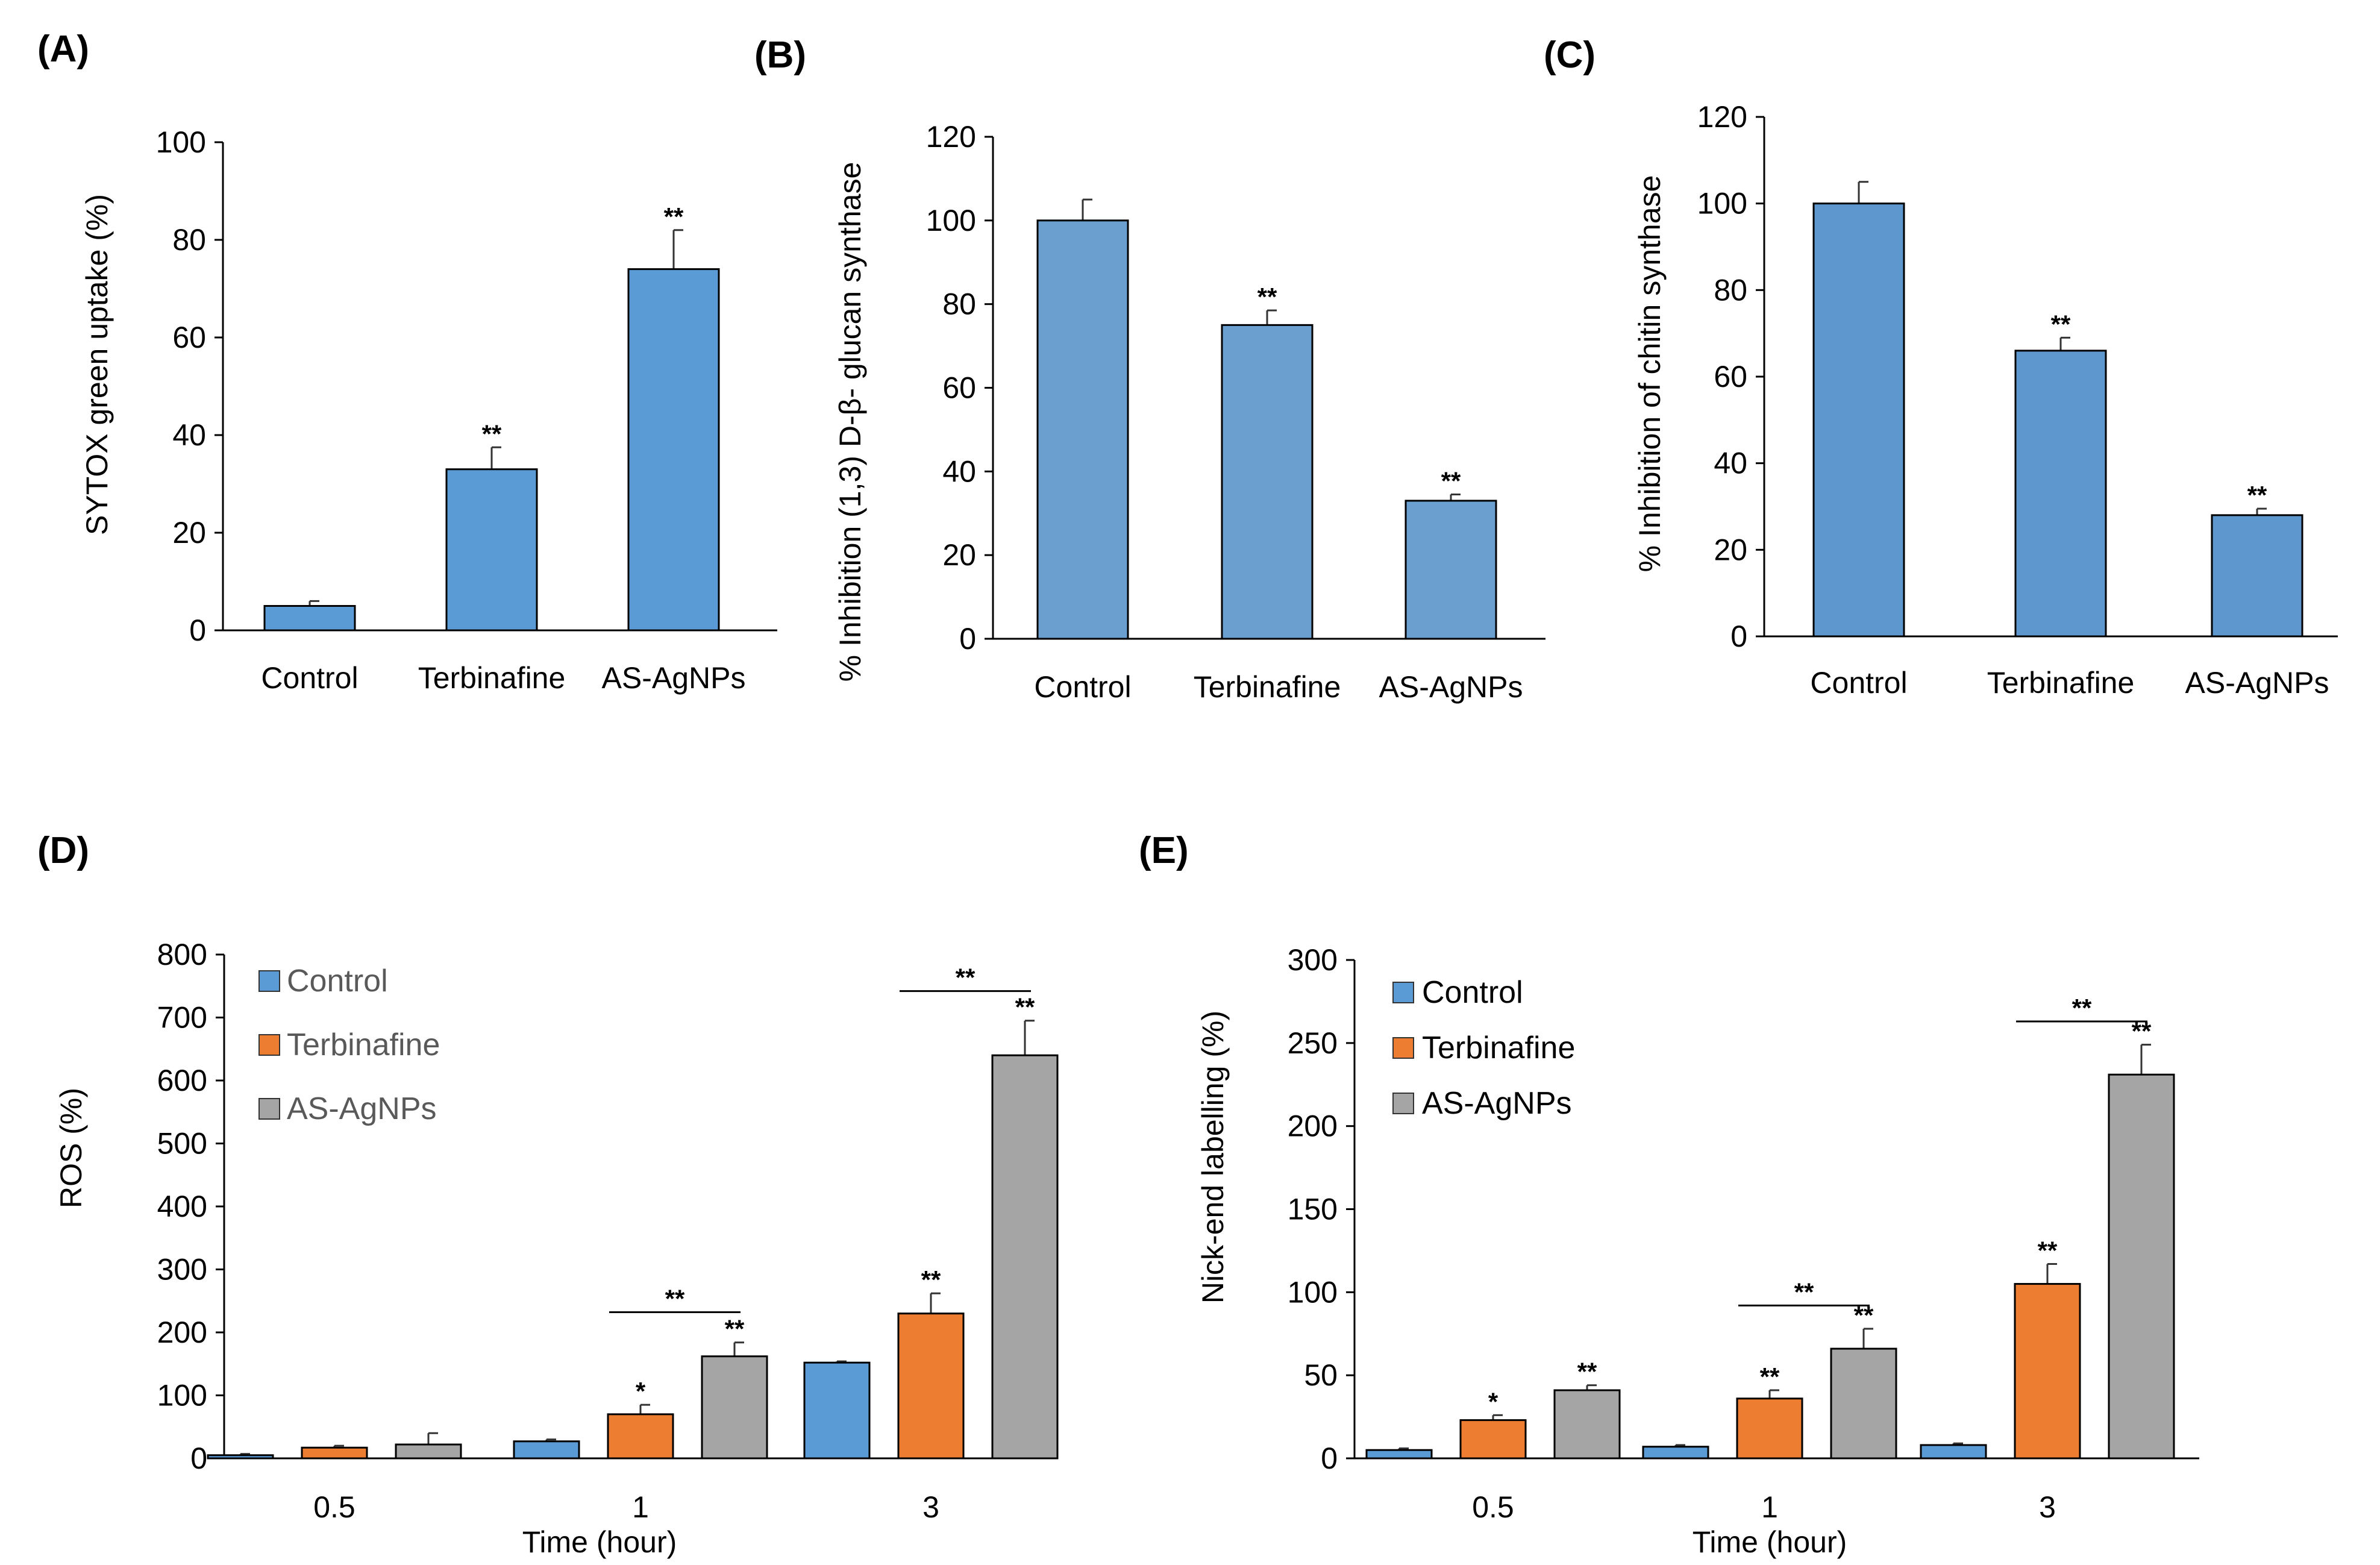 The image size is (2380, 1565). I want to click on significance-e-agnps-0: **, so click(1587, 1372).